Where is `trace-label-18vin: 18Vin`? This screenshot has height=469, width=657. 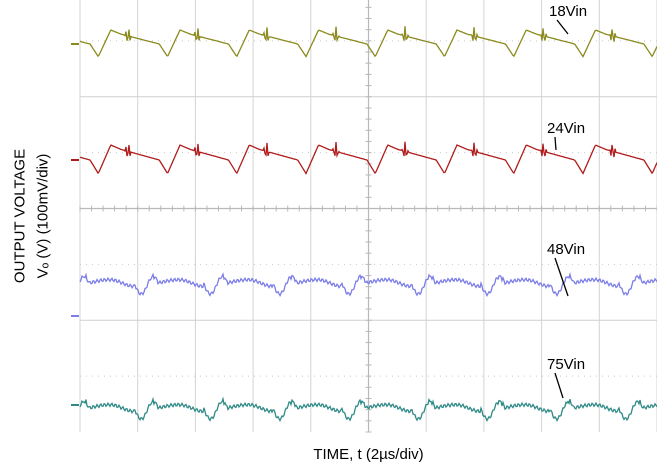 trace-label-18vin: 18Vin is located at coordinates (568, 11).